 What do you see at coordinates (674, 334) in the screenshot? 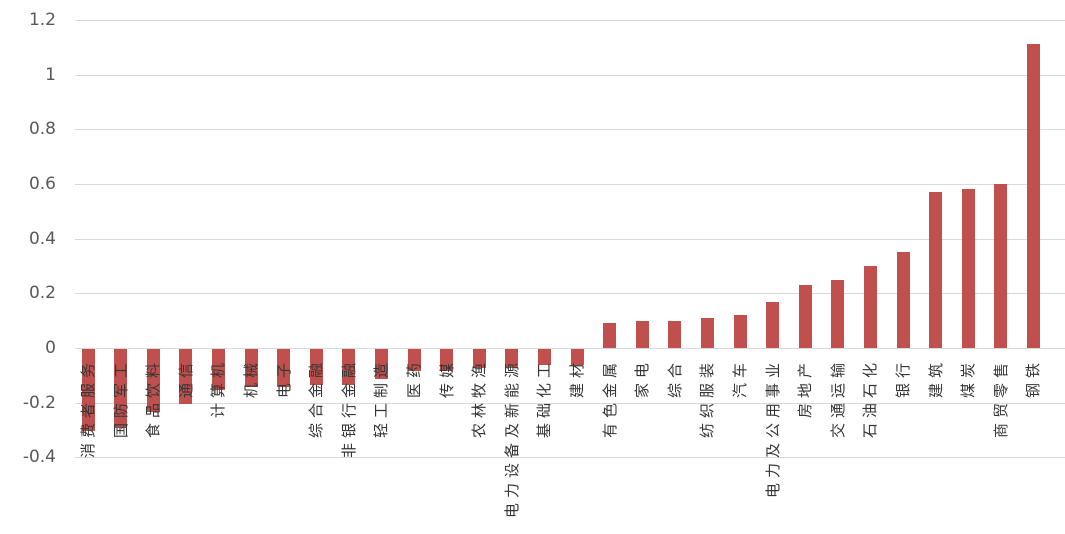
I see `bar-综合` at bounding box center [674, 334].